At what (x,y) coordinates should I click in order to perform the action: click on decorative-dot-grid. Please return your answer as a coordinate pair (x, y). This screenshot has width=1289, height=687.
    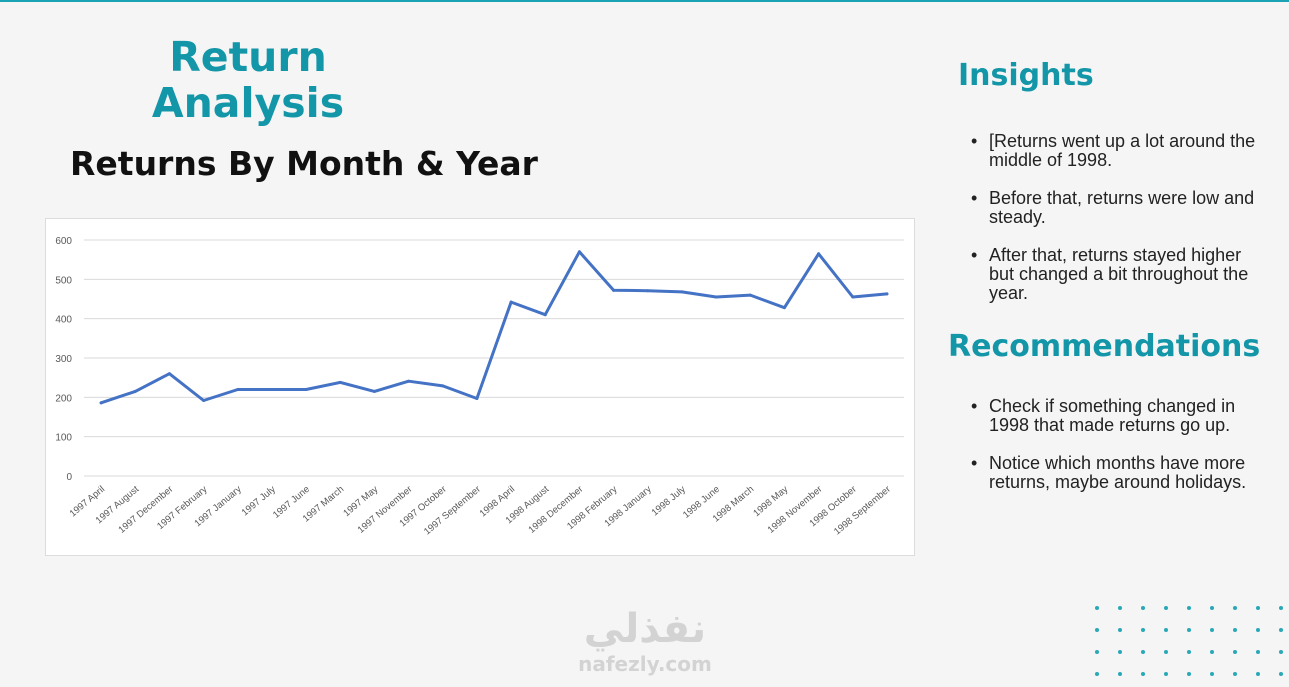
    Looking at the image, I should click on (1192, 646).